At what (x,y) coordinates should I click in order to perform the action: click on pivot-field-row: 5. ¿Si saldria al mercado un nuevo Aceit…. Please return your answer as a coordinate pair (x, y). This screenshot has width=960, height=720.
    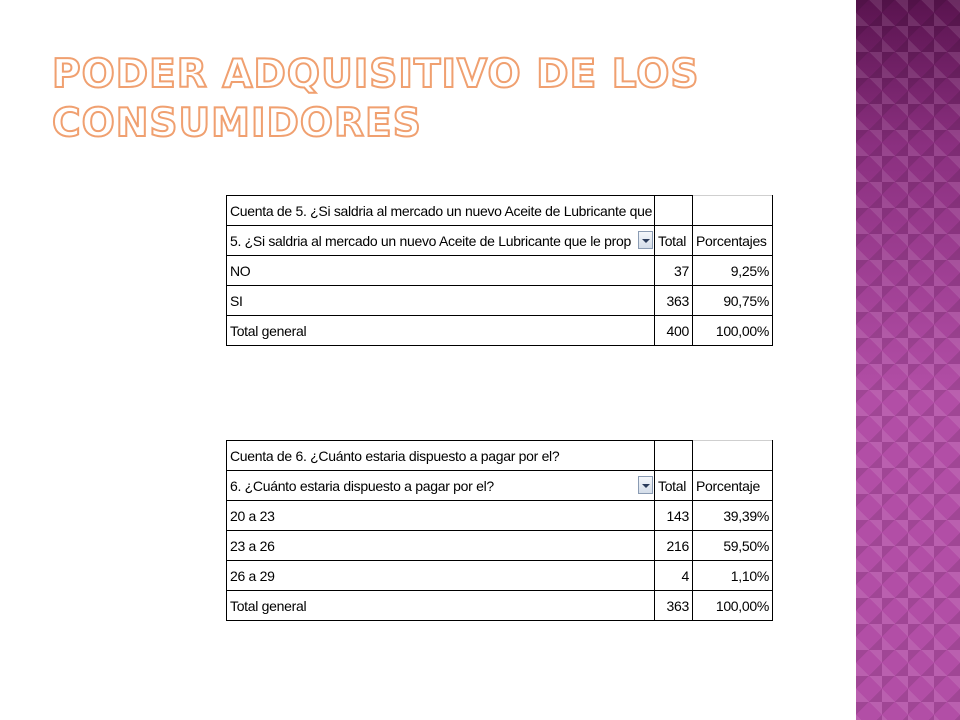
    Looking at the image, I should click on (499, 240).